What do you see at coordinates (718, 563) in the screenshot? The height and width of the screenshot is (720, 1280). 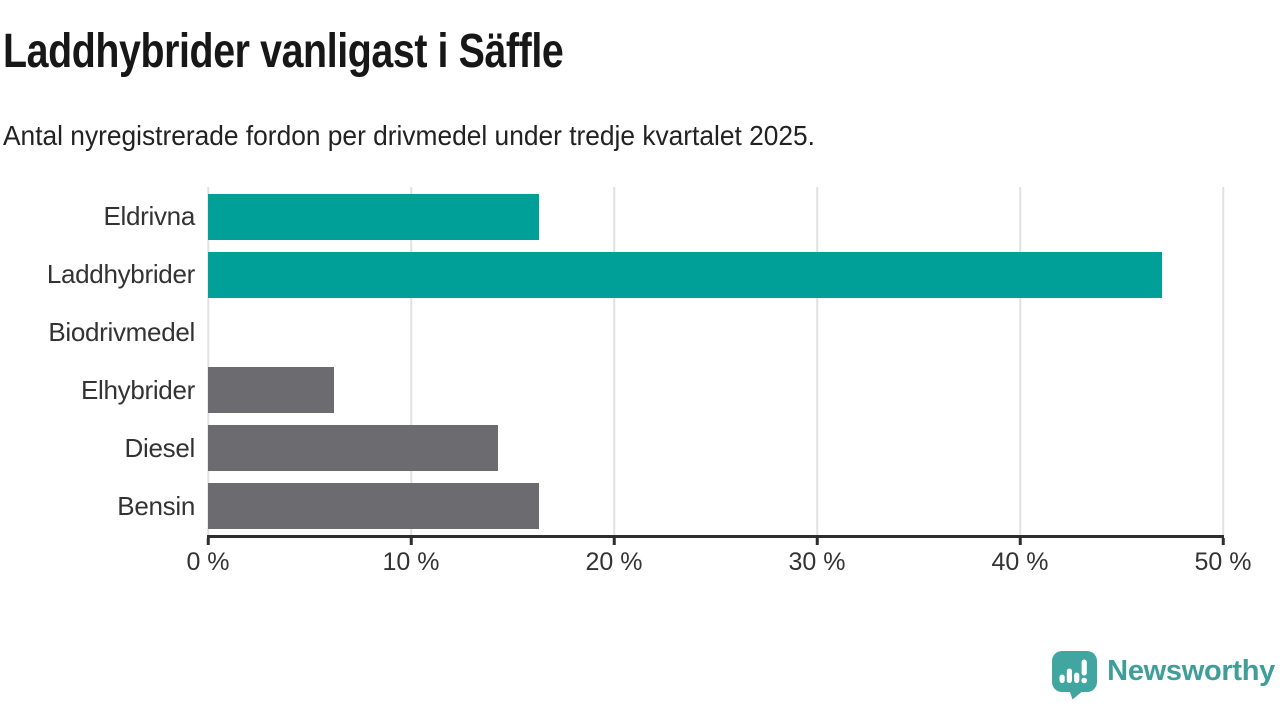 I see `x-axis: 0 % 10 % 20 % 30 % 40 % 50 %` at bounding box center [718, 563].